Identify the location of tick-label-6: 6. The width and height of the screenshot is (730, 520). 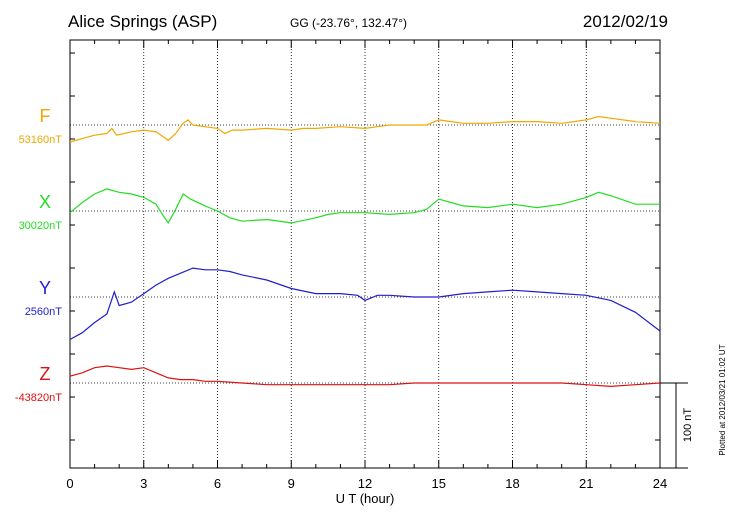
(217, 483).